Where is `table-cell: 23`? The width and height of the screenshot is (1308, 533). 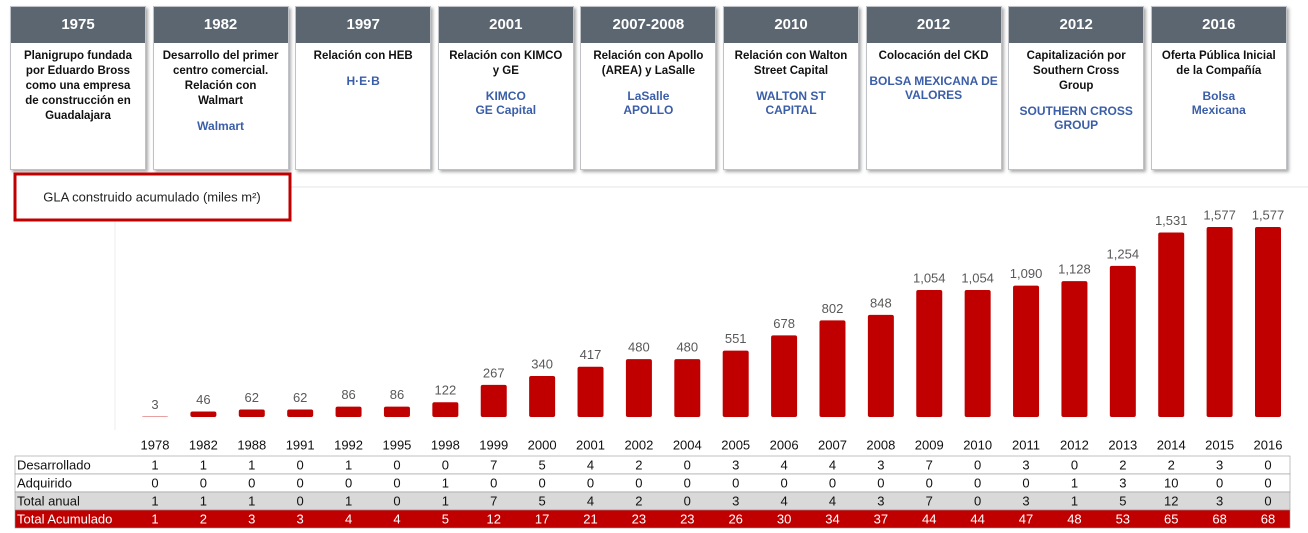 table-cell: 23 is located at coordinates (687, 518).